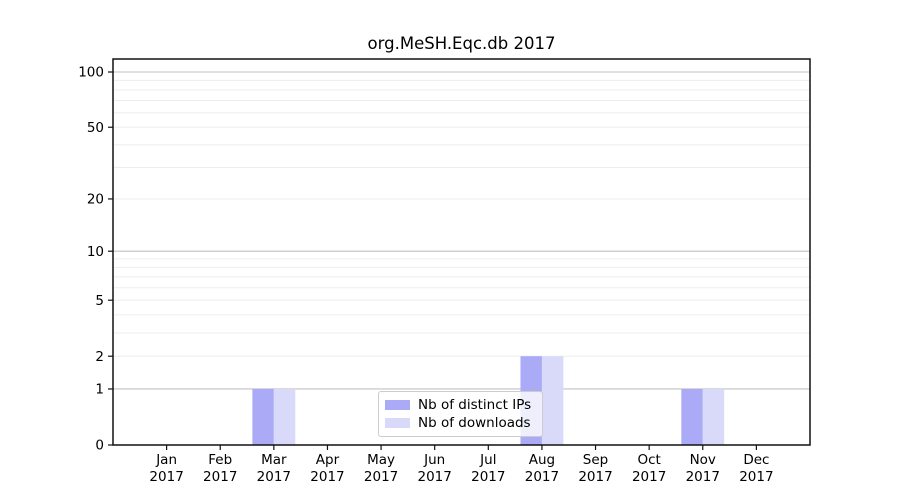 The height and width of the screenshot is (500, 900). What do you see at coordinates (99, 301) in the screenshot?
I see `y-tick-label: 5` at bounding box center [99, 301].